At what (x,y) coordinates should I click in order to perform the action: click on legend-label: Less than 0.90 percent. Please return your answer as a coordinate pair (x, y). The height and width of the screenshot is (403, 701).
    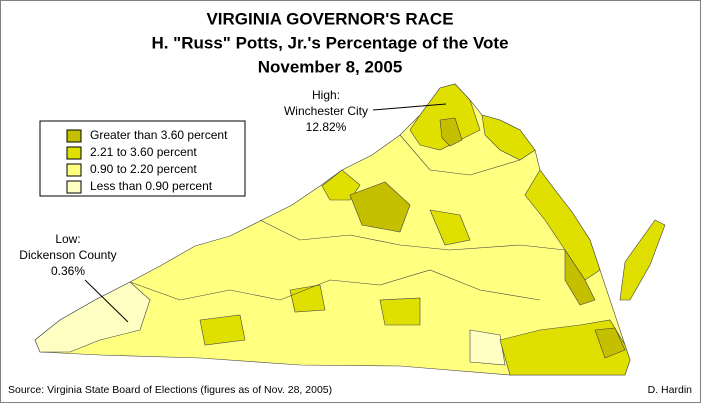
    Looking at the image, I should click on (151, 186).